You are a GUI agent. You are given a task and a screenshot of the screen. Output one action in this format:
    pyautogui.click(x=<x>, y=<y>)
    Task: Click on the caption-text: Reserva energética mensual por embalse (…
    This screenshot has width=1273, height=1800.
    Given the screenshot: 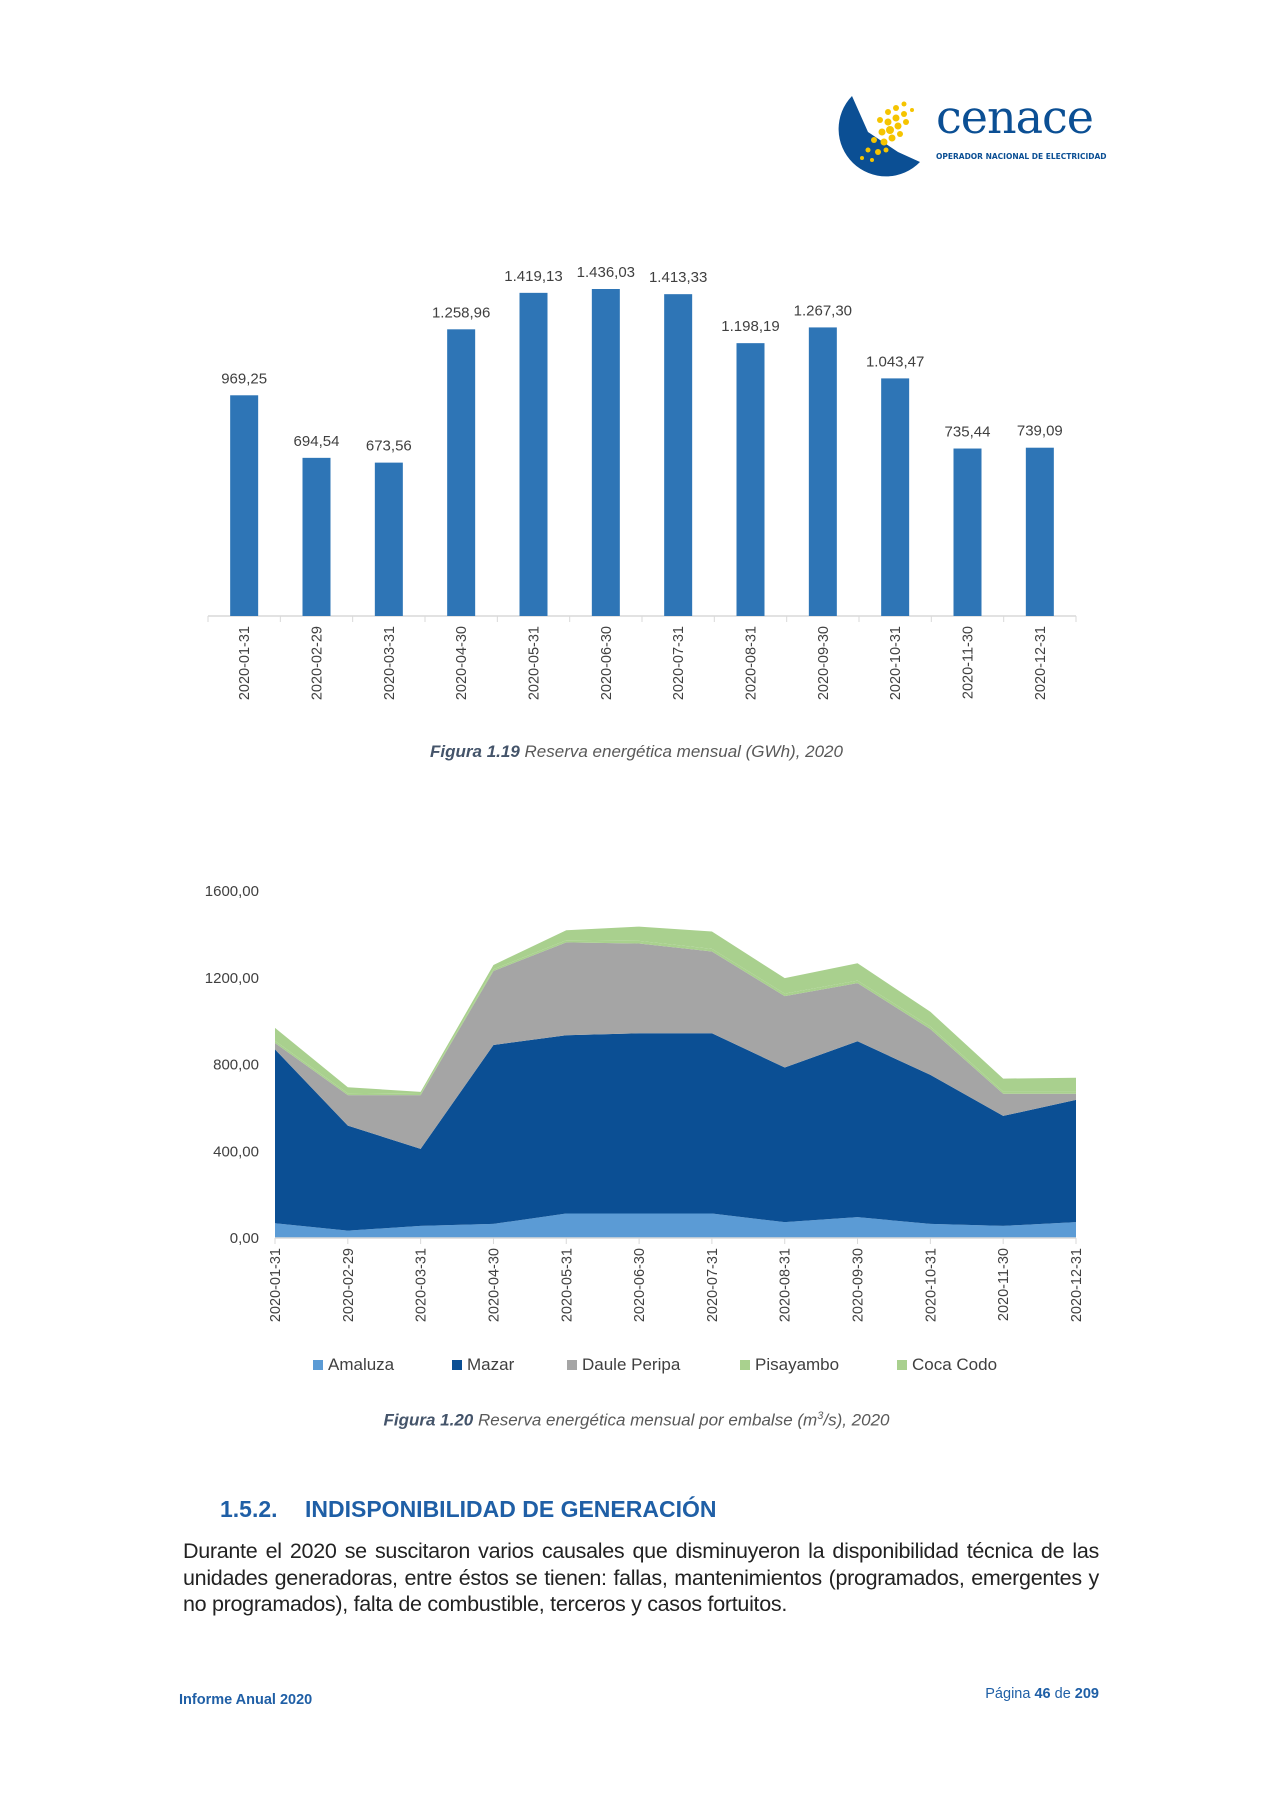 What is the action you would take?
    pyautogui.click(x=648, y=1420)
    